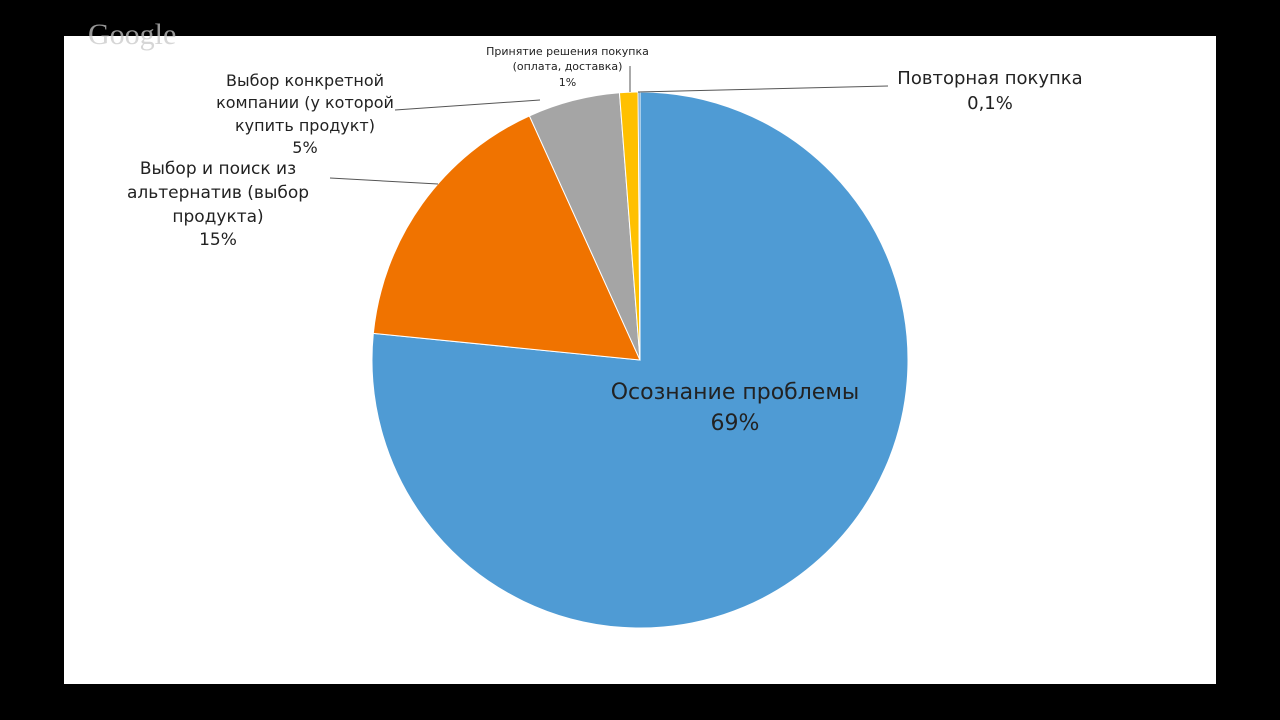 Image resolution: width=1280 pixels, height=720 pixels. What do you see at coordinates (990, 91) in the screenshot?
I see `slice-label: Повторная покупка 0,1%` at bounding box center [990, 91].